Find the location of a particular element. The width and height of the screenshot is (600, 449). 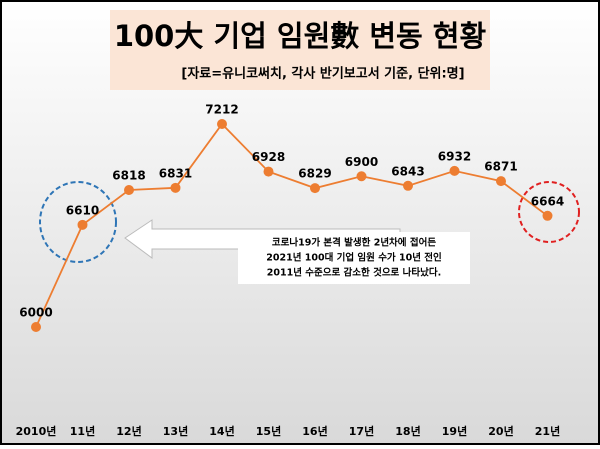

x-tick-label: 19년 is located at coordinates (454, 431).